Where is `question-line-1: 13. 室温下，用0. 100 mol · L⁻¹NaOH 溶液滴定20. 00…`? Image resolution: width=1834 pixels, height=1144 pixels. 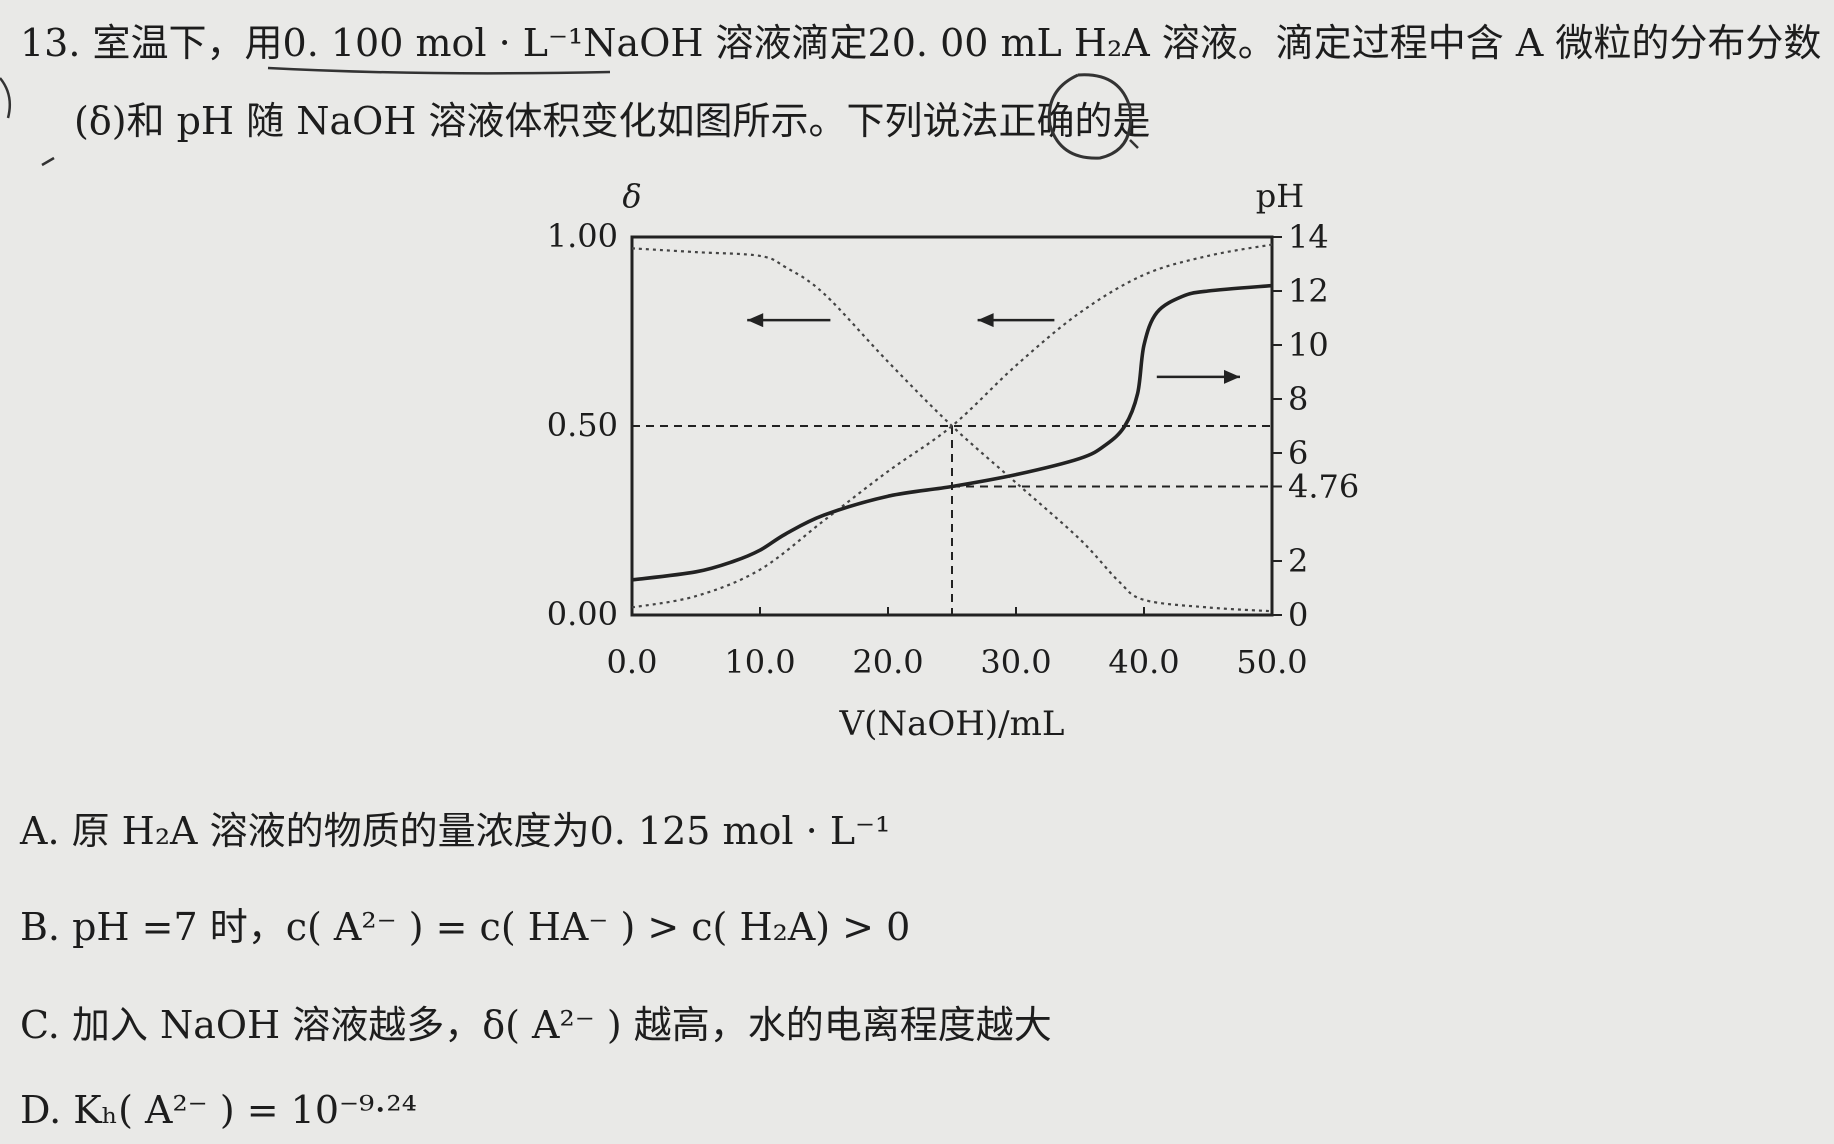 question-line-1: 13. 室温下，用0. 100 mol · L⁻¹NaOH 溶液滴定20. 00… is located at coordinates (921, 43).